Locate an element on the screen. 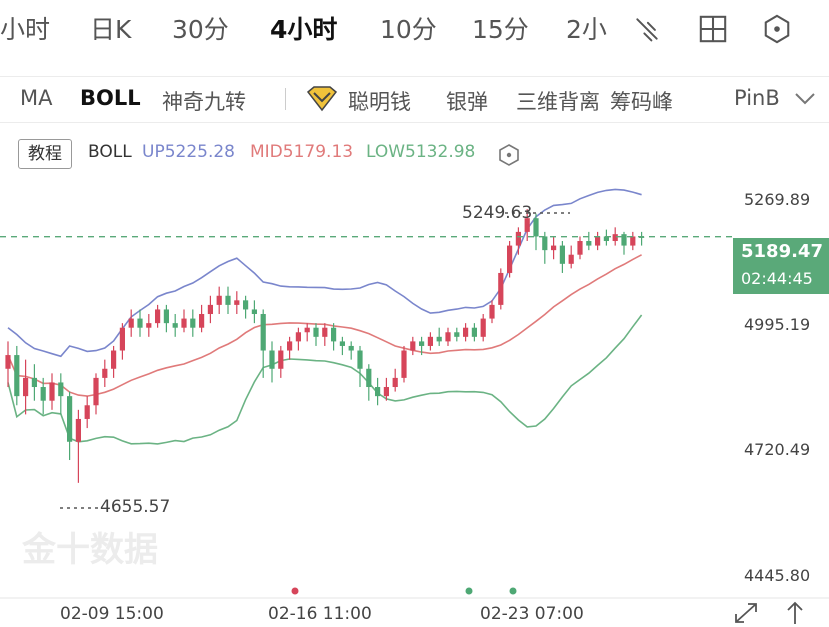  y-tick-label: 5269.89 is located at coordinates (777, 199).